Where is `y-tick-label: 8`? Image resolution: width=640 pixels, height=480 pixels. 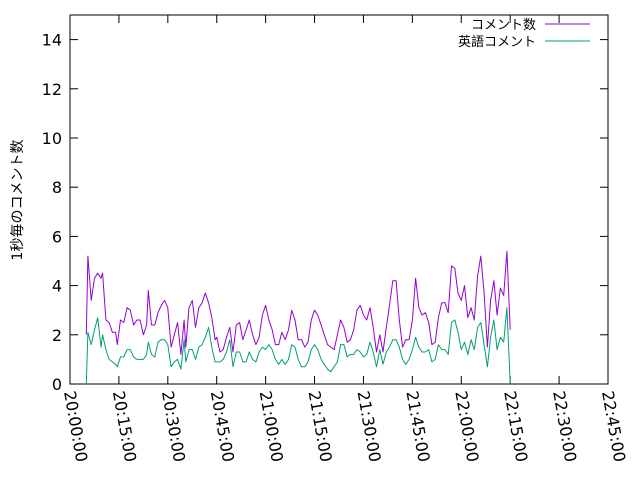
y-tick-label: 8 is located at coordinates (57, 187).